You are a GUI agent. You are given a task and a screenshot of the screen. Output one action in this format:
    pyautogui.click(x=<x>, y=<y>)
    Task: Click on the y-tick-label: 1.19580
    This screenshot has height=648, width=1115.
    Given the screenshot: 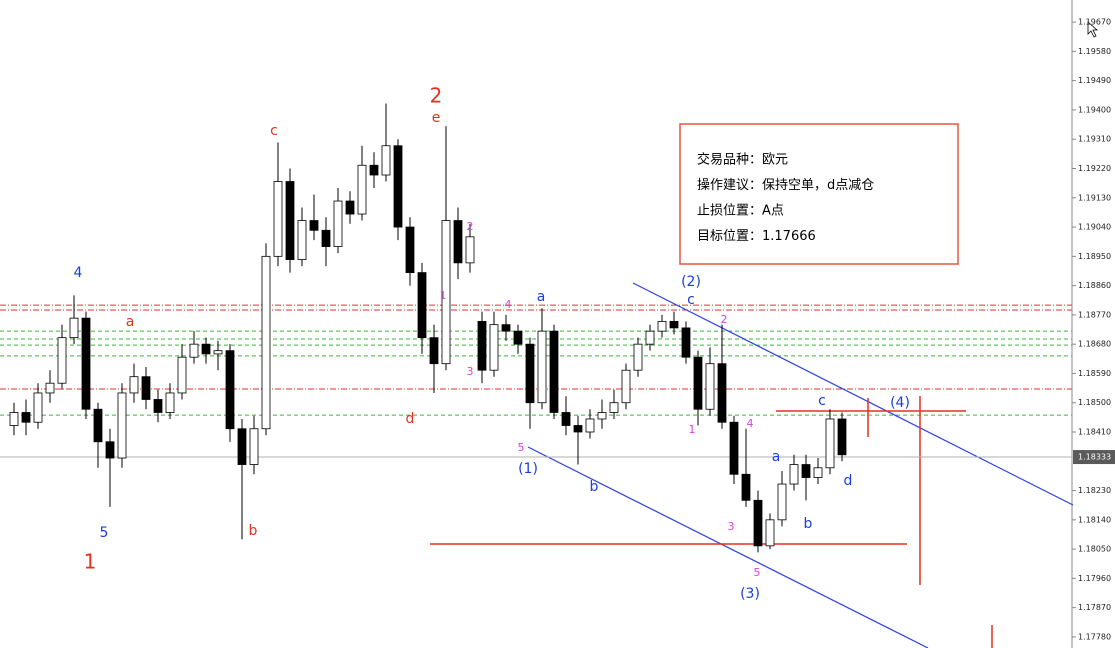 What is the action you would take?
    pyautogui.click(x=1094, y=51)
    